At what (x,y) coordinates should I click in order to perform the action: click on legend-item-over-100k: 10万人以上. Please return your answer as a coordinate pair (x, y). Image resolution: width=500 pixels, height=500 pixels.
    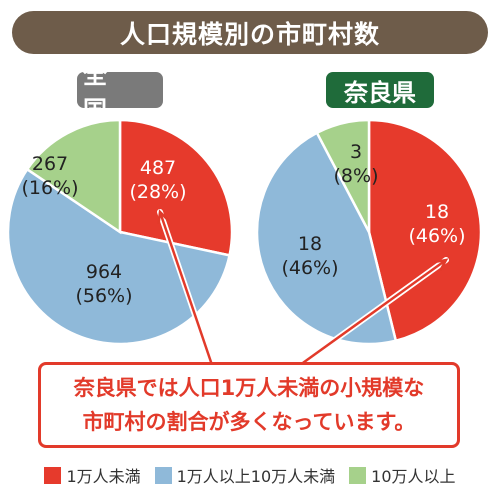
    Looking at the image, I should click on (402, 475).